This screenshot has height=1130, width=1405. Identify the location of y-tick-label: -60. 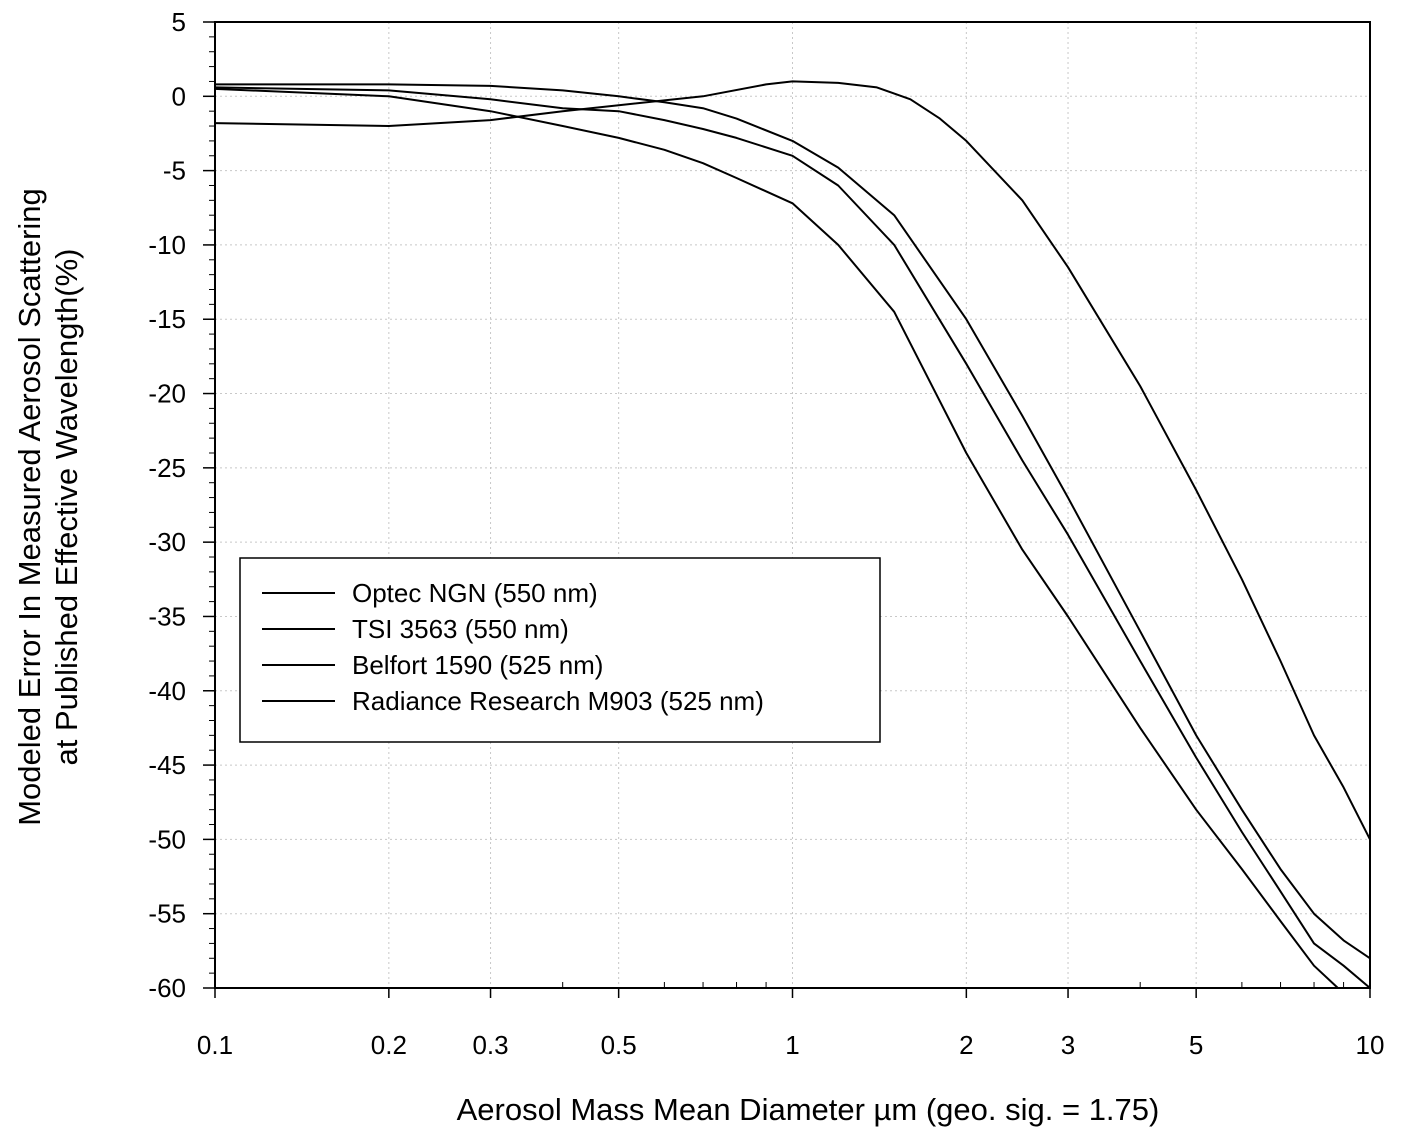
(167, 988).